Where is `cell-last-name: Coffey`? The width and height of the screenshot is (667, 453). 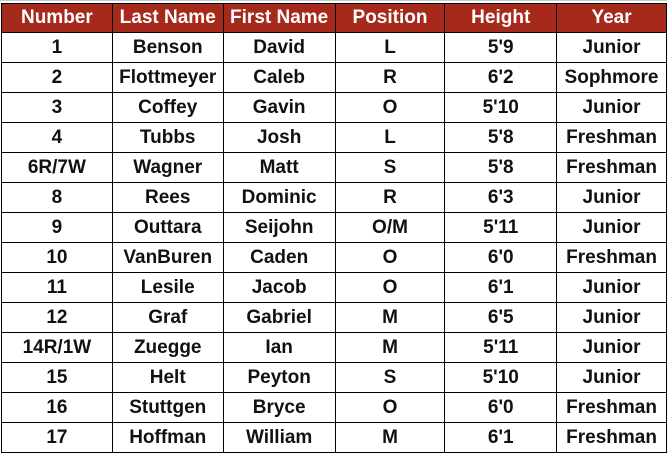 cell-last-name: Coffey is located at coordinates (167, 107).